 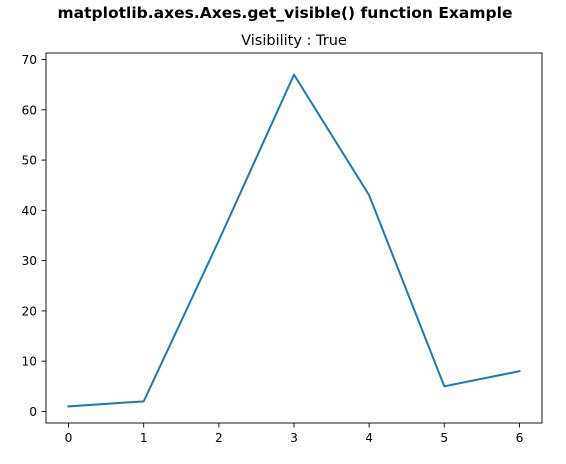 What do you see at coordinates (69, 438) in the screenshot?
I see `x-tick-label: 0` at bounding box center [69, 438].